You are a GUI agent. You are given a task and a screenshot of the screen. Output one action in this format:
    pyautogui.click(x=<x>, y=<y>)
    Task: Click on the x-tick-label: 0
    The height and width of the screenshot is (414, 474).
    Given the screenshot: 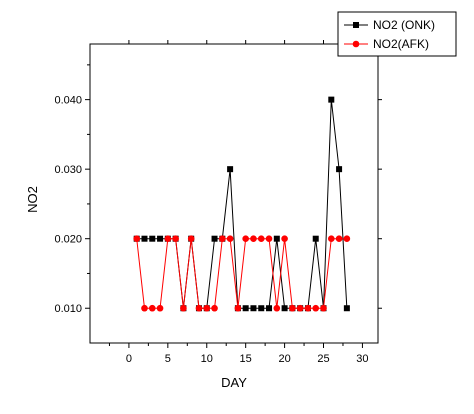 What is the action you would take?
    pyautogui.click(x=129, y=359)
    